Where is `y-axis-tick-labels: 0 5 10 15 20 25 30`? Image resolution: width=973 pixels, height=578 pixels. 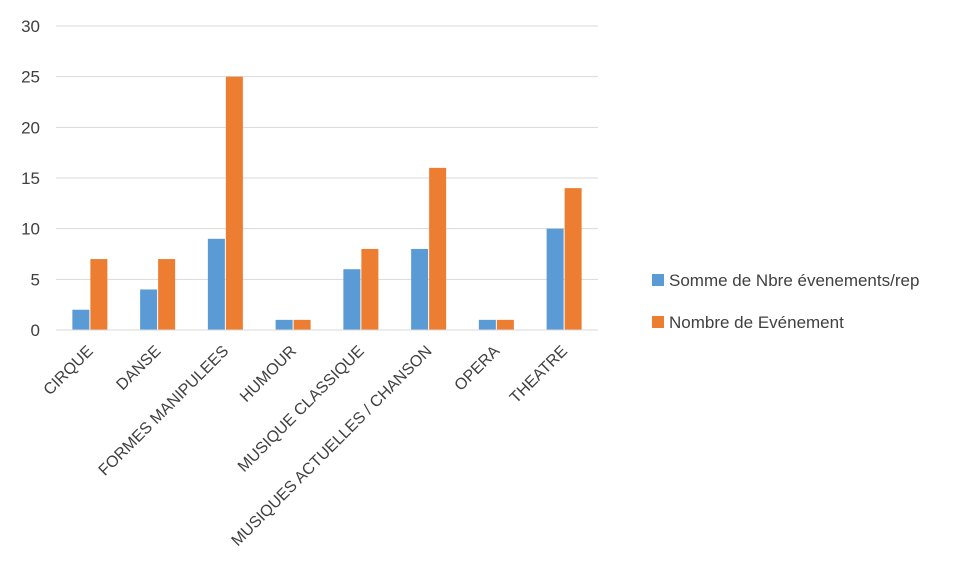
y-axis-tick-labels: 0 5 10 15 20 25 30 is located at coordinates (30, 178).